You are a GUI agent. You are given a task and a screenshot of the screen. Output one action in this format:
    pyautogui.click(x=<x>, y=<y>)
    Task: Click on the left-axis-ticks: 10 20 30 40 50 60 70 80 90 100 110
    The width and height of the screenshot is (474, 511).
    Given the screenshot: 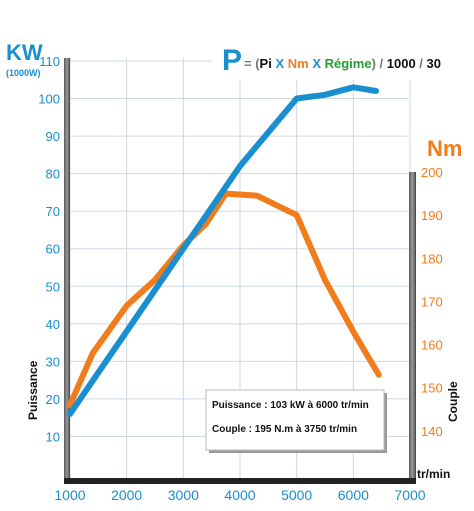 What is the action you would take?
    pyautogui.click(x=49, y=249)
    